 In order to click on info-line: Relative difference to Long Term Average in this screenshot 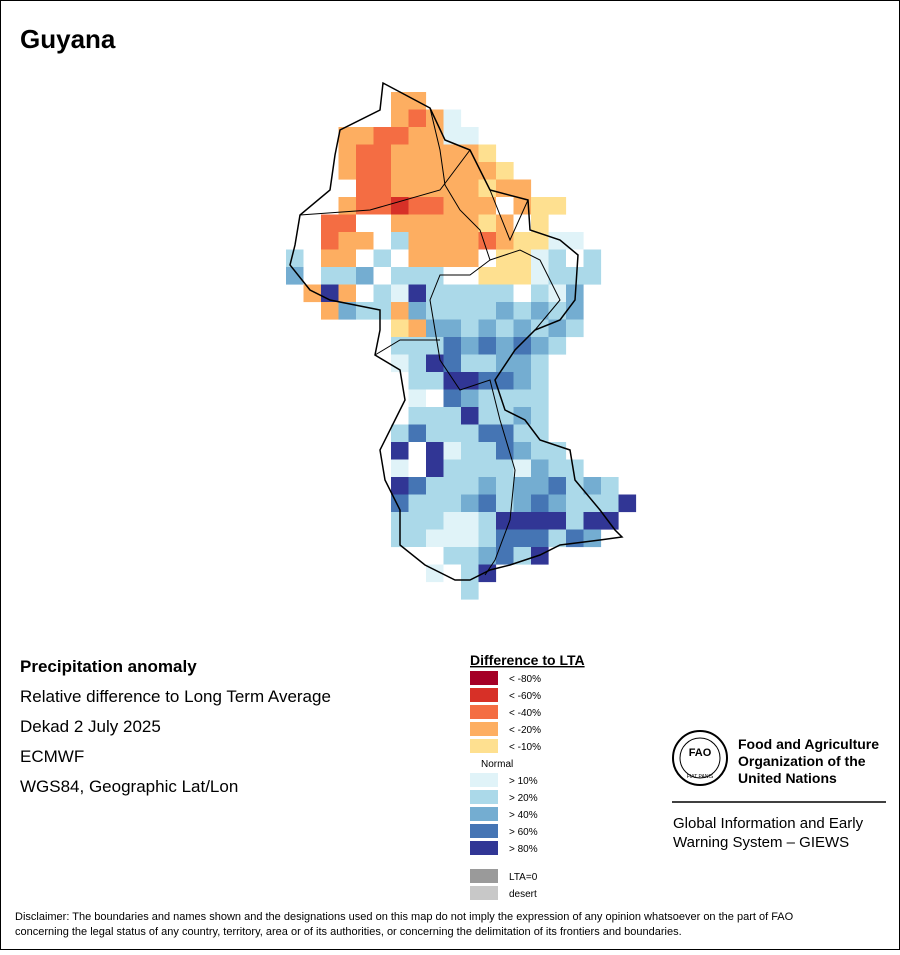, I will do `click(175, 696)`.